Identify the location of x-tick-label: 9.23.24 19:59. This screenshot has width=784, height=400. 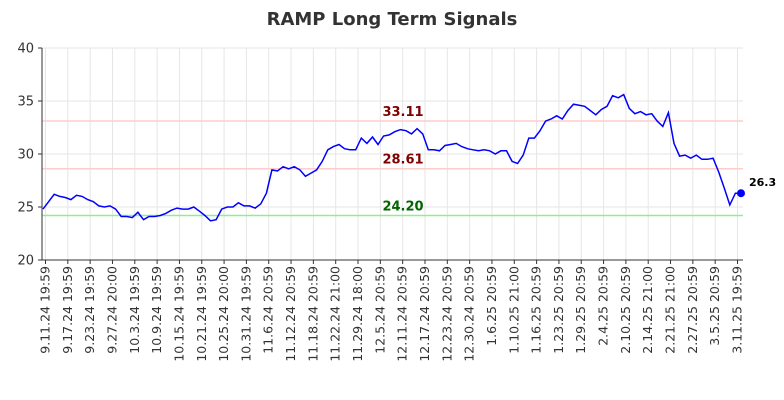
(89, 310).